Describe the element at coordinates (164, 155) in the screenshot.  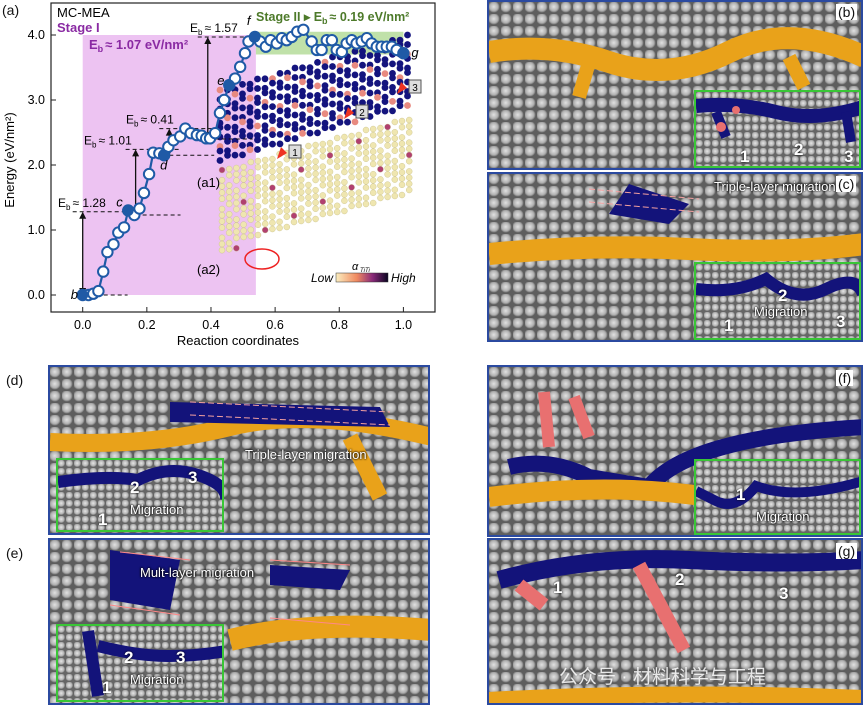
I see `state-point` at that location.